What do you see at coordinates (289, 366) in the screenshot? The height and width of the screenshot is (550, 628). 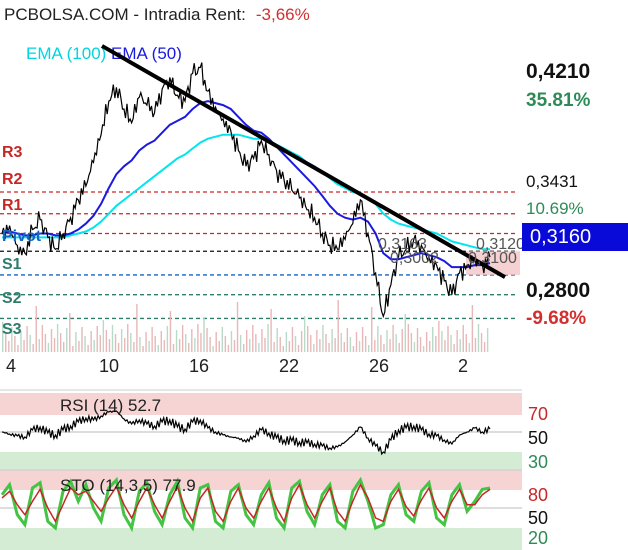 I see `x-tick-3: 22` at bounding box center [289, 366].